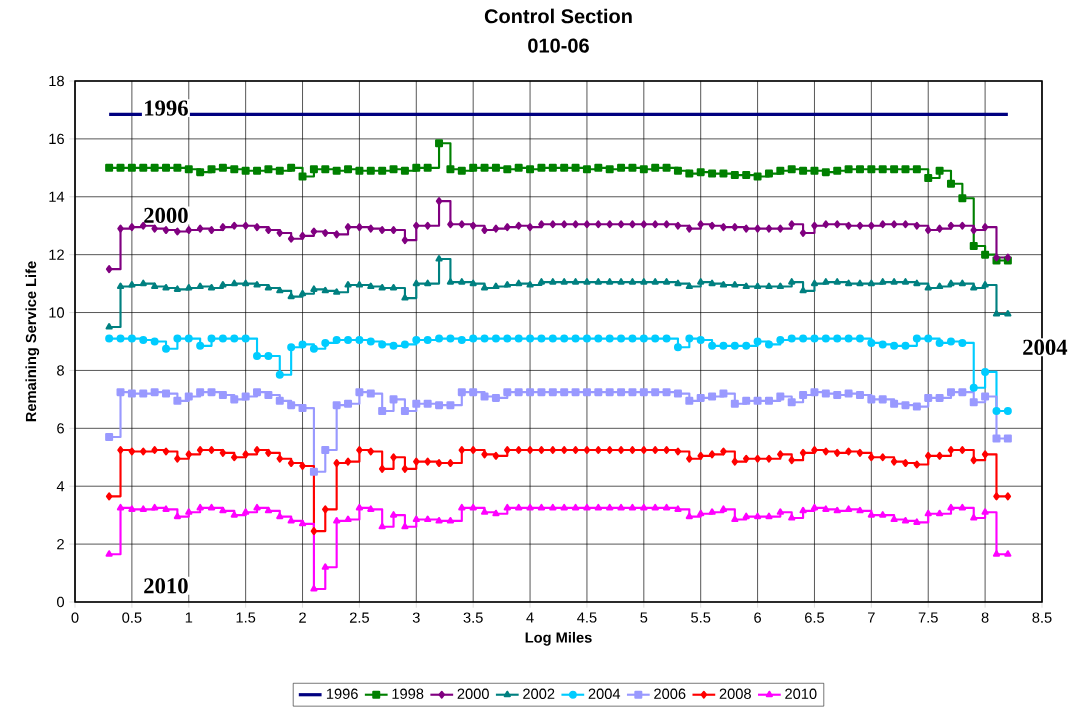 This screenshot has width=1075, height=710. I want to click on x-tick-label: 2.5, so click(359, 617).